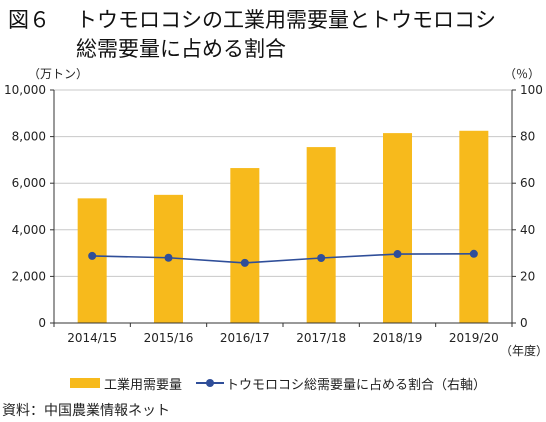 The width and height of the screenshot is (546, 422). I want to click on figure-number: 図６, so click(29, 20).